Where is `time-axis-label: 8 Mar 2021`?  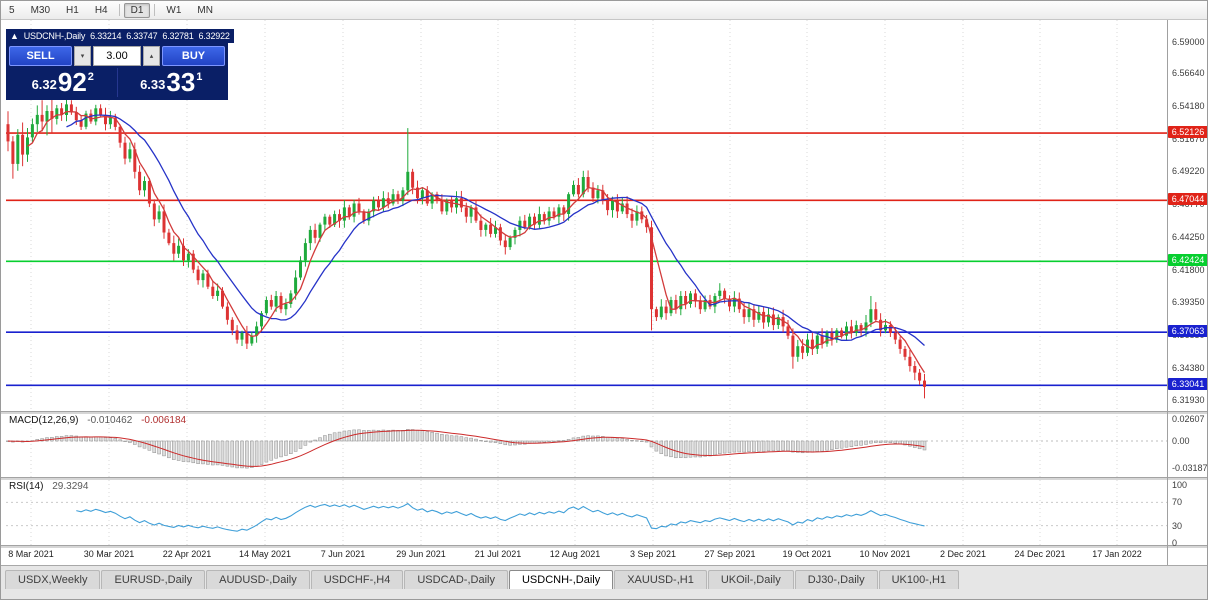 time-axis-label: 8 Mar 2021 is located at coordinates (31, 554).